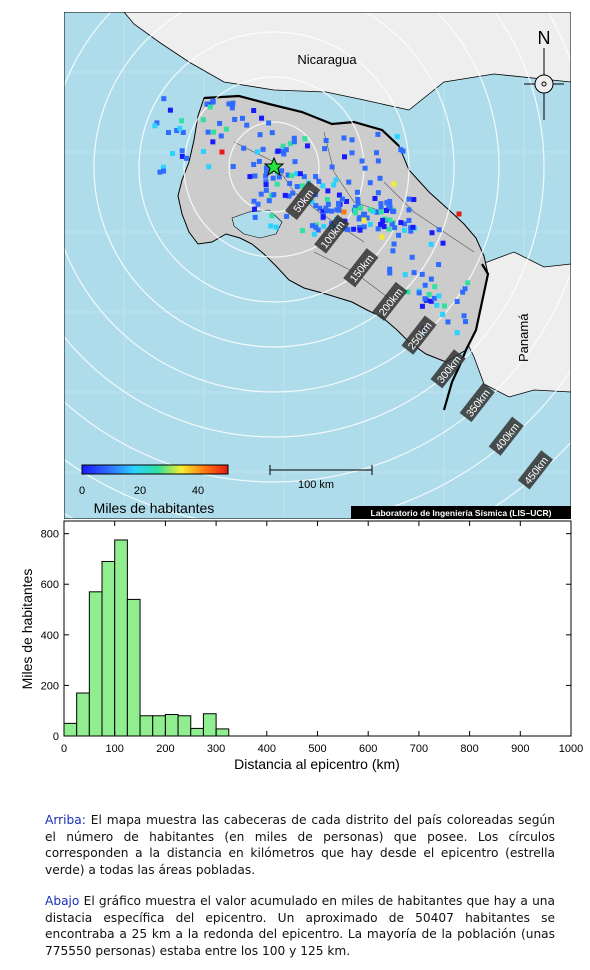 This screenshot has height=970, width=590. What do you see at coordinates (544, 74) in the screenshot?
I see `north-arrow-icon: N` at bounding box center [544, 74].